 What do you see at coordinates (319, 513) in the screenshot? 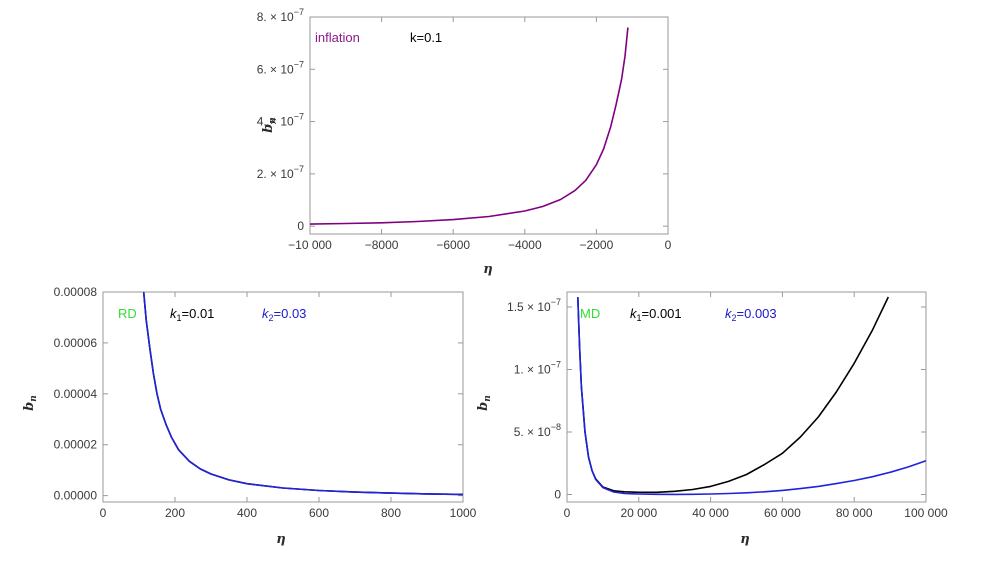
I see `x-tick-label: 600` at bounding box center [319, 513].